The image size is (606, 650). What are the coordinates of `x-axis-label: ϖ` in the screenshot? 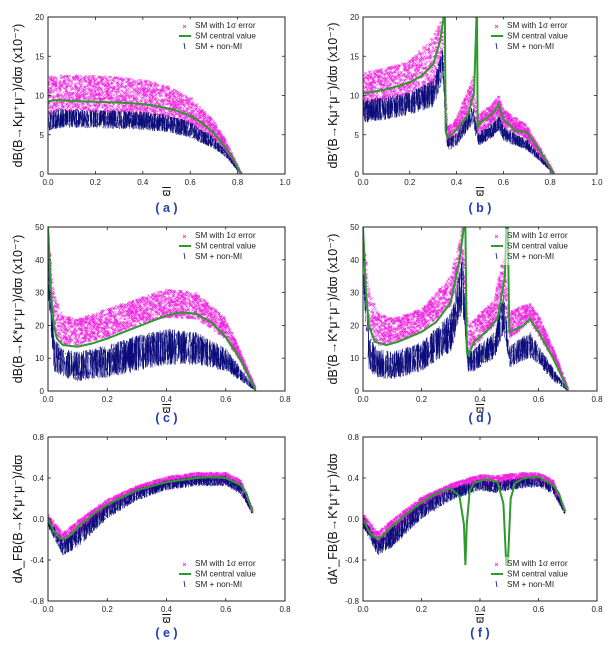 It's located at (166, 193).